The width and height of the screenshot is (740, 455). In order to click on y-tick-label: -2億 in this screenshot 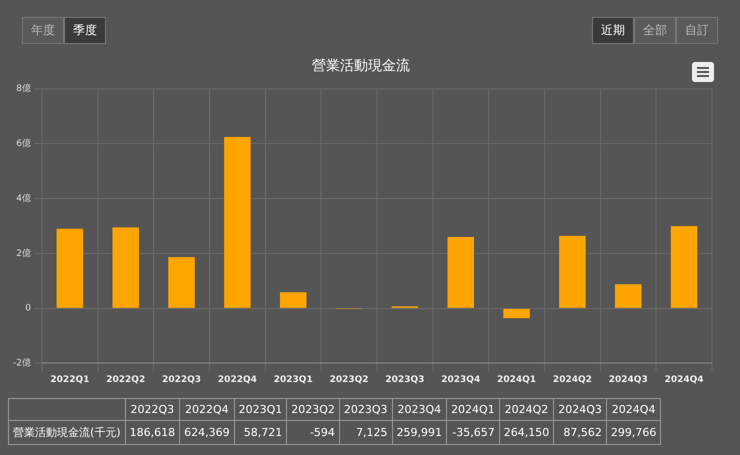, I will do `click(21, 363)`.